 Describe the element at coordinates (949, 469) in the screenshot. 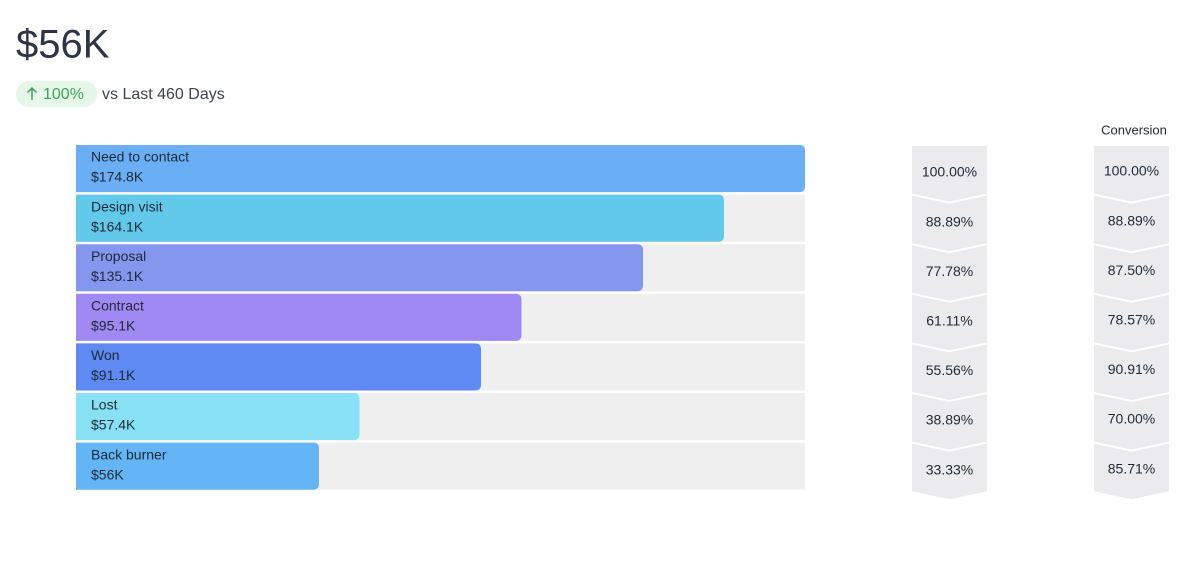

I see `percent-label: 33.33%` at that location.